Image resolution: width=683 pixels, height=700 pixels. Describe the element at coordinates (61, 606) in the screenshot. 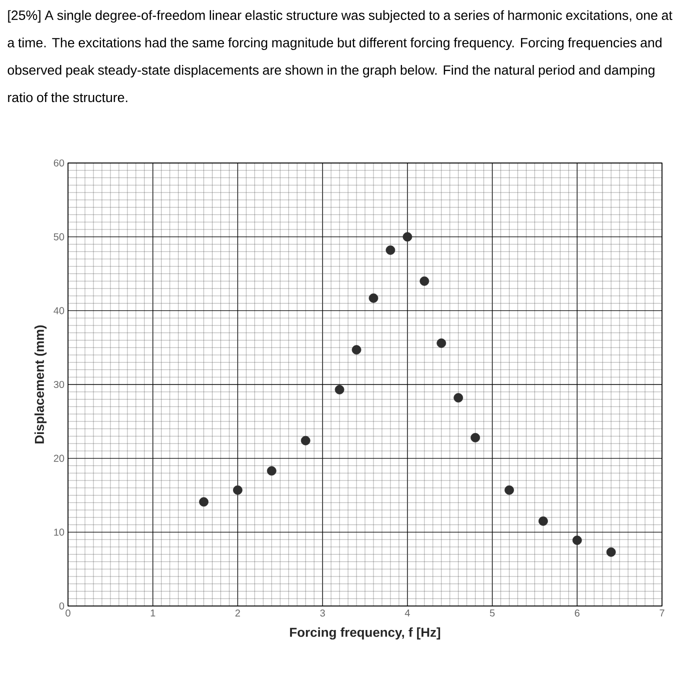

I see `y-tick-label: 0` at that location.